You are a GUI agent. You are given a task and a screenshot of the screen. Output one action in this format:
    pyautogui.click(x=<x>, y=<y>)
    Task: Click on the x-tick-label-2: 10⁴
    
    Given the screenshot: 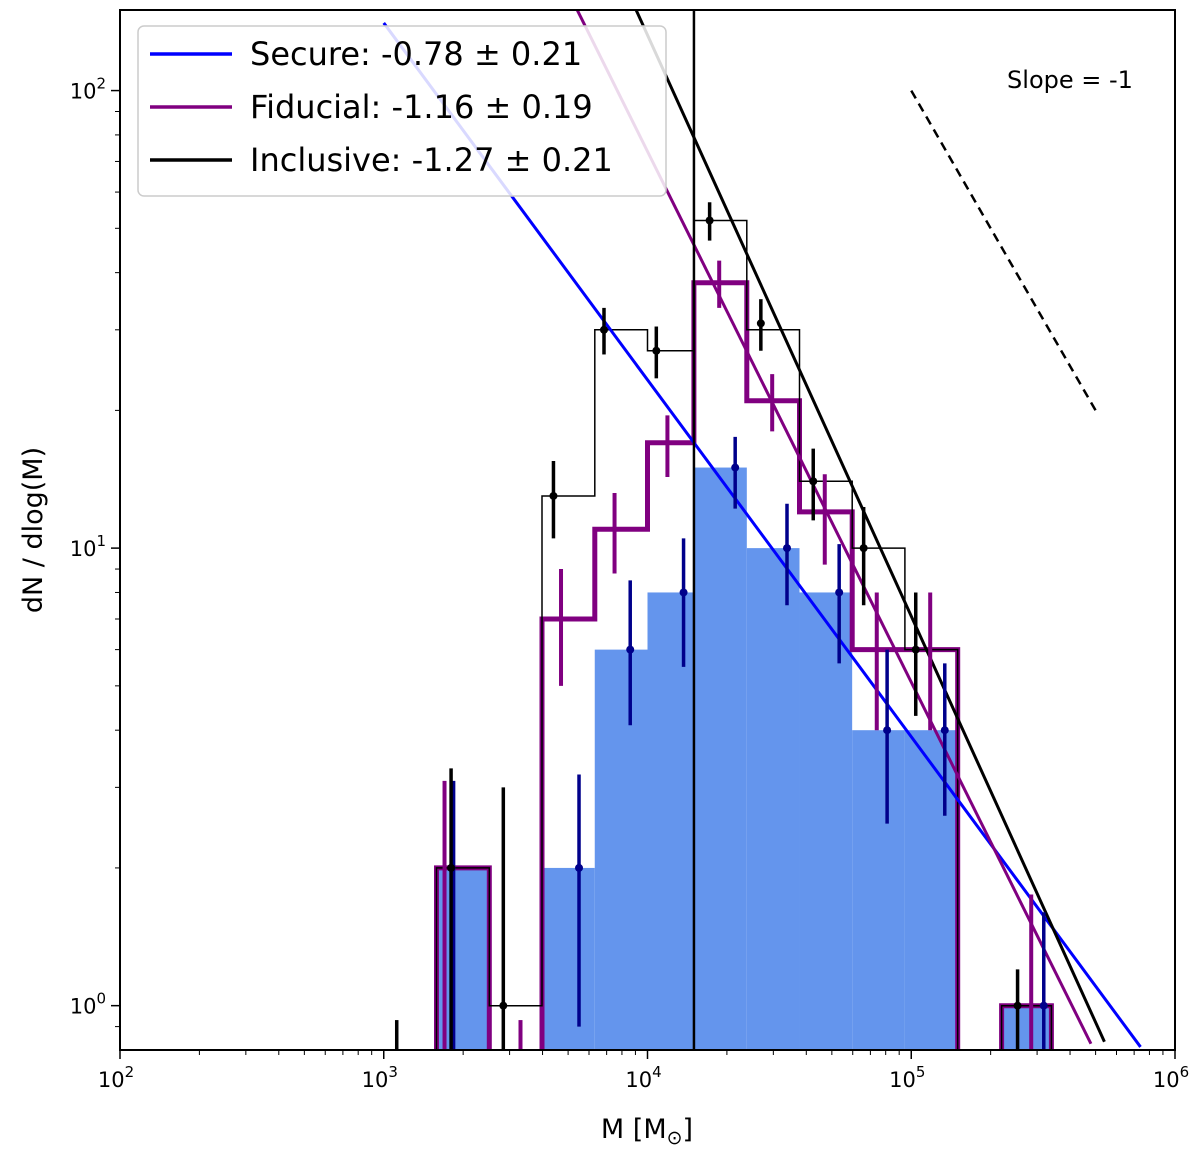 What is the action you would take?
    pyautogui.click(x=643, y=1077)
    